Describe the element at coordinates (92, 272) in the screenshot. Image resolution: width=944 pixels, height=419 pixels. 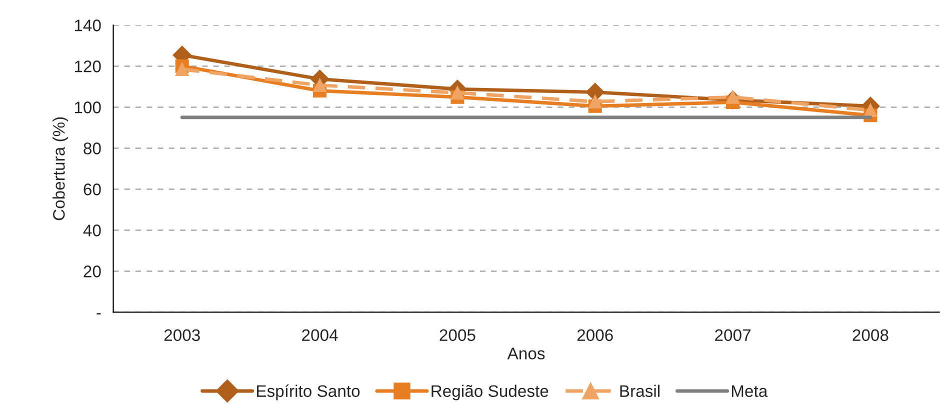
I see `y-tick-label: 20` at that location.